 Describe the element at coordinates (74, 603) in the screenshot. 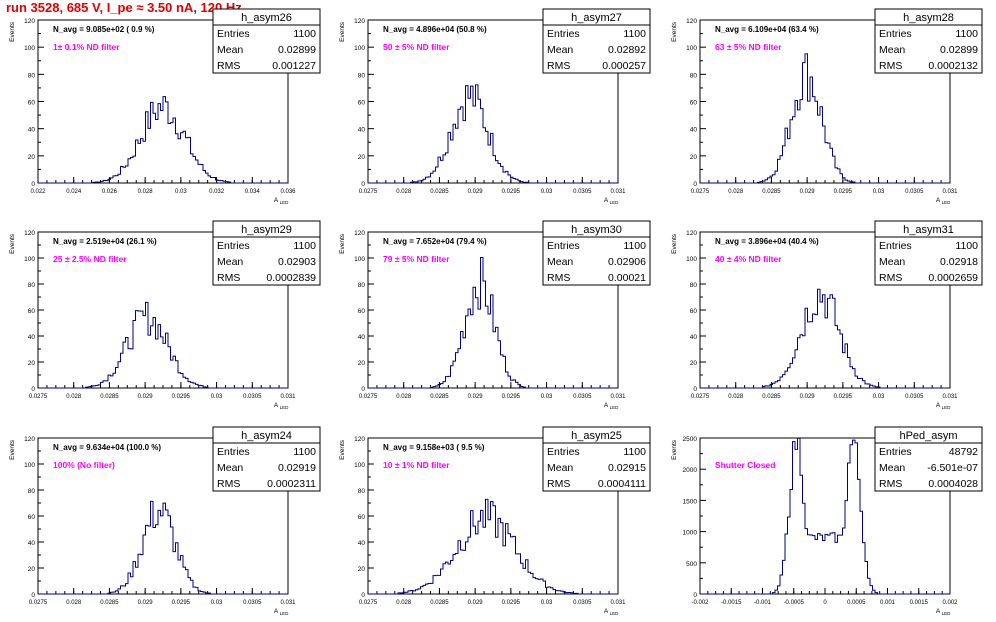

I see `x-tick-label: 0.028` at that location.